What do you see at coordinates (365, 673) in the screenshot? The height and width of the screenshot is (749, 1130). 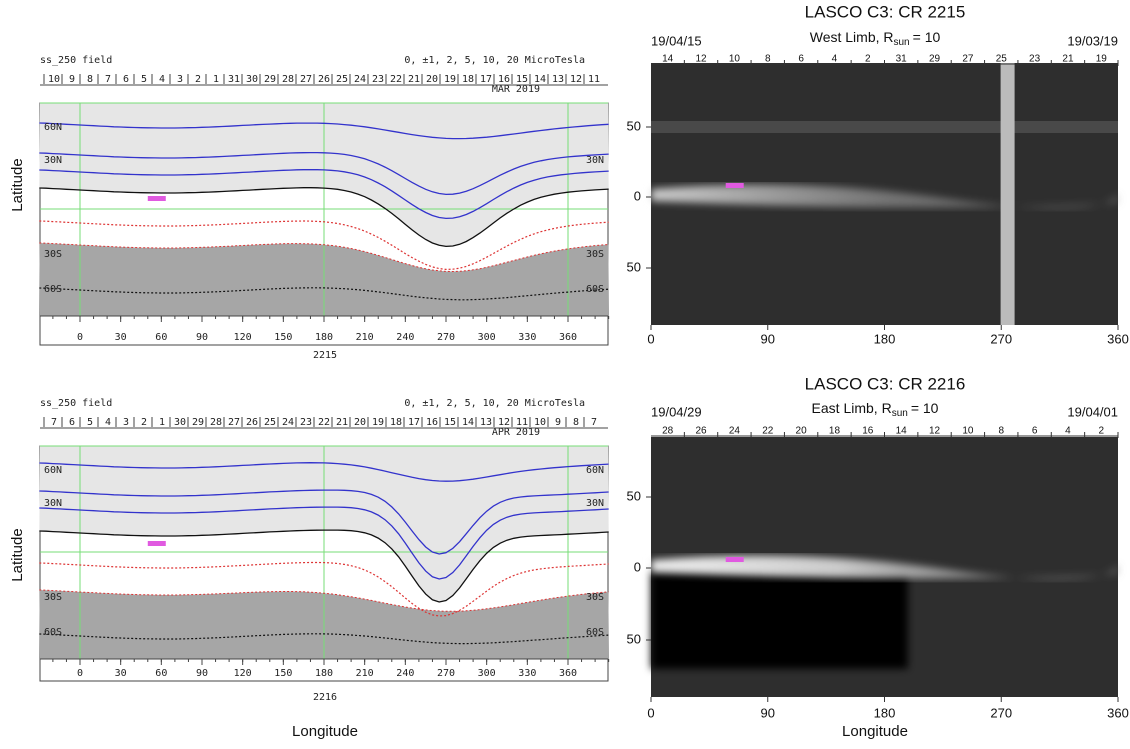 I see `x-tick-label: 210` at bounding box center [365, 673].